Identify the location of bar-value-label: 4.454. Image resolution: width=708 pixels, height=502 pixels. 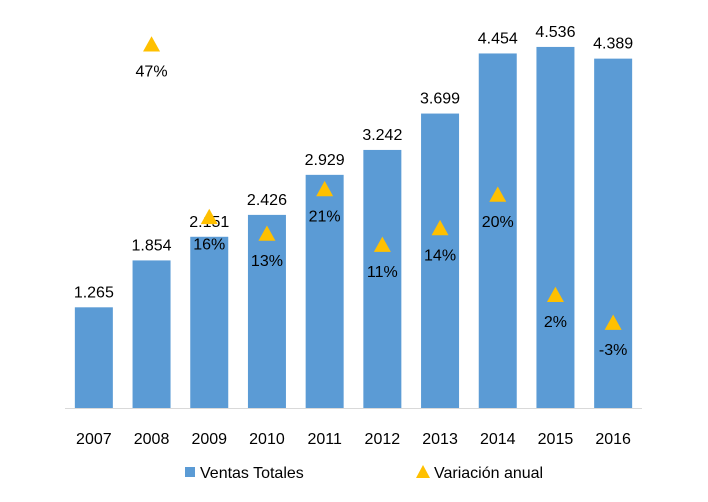
(498, 38).